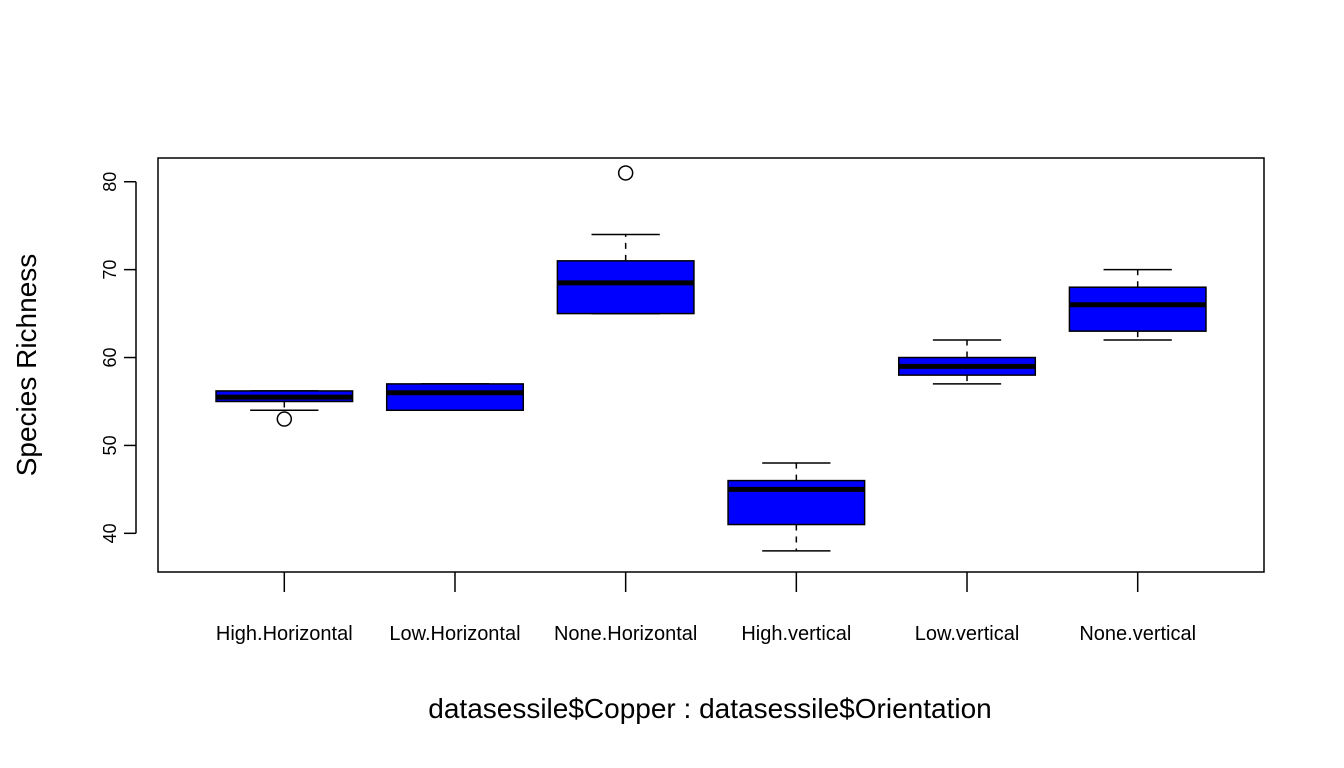  What do you see at coordinates (796, 634) in the screenshot?
I see `x-tick-label: High.vertical` at bounding box center [796, 634].